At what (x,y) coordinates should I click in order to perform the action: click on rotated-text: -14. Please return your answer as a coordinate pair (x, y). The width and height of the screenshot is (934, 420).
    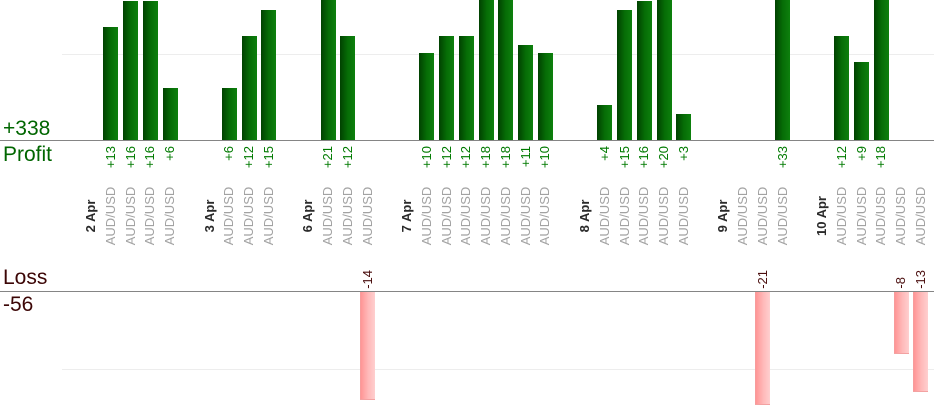
    Looking at the image, I should click on (367, 279).